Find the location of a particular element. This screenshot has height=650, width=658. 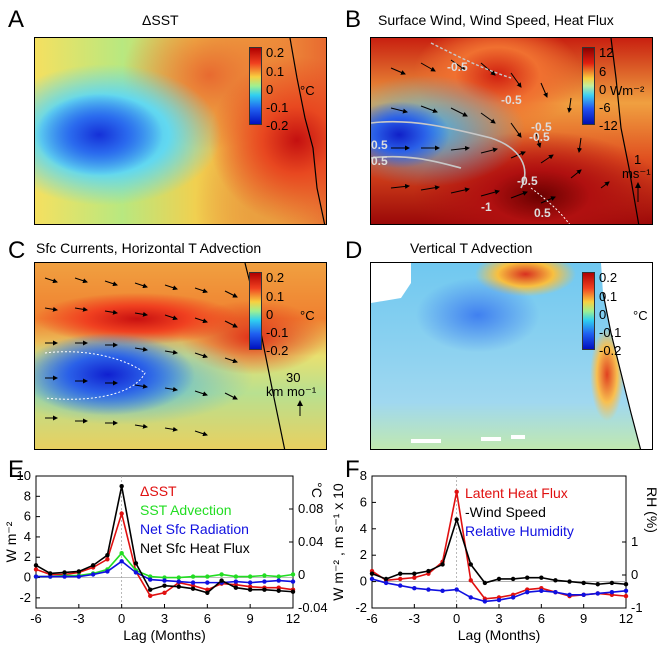

panel-b-title: Surface Wind, Wind Speed, Heat Flux is located at coordinates (496, 20).